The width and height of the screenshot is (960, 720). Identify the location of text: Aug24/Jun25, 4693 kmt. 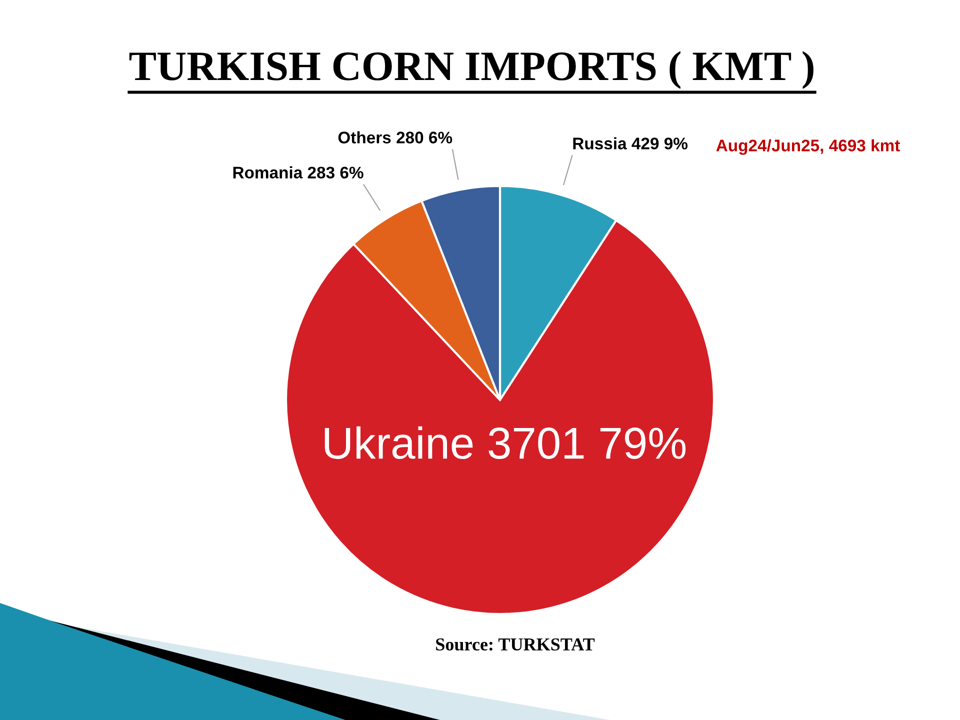
(808, 147).